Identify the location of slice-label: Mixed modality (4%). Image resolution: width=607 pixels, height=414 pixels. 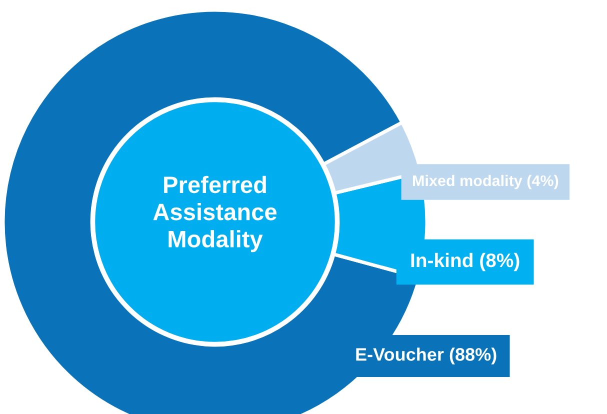
(485, 182).